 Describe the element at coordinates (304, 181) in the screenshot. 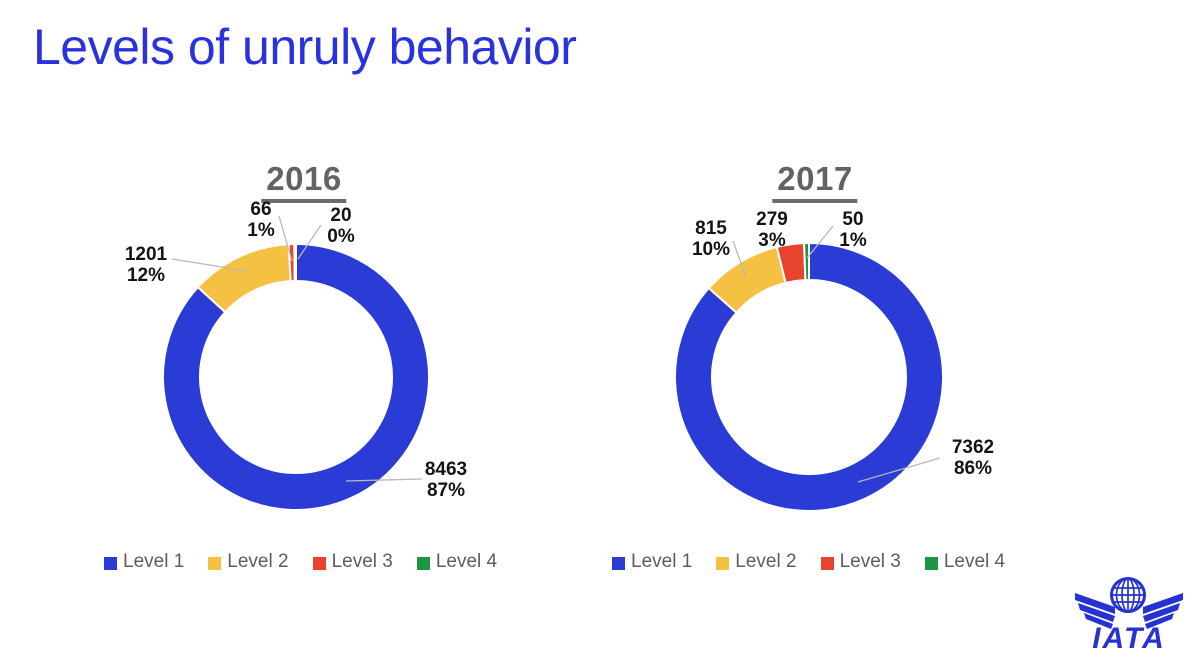

I see `chart-heading-2016: 2016` at that location.